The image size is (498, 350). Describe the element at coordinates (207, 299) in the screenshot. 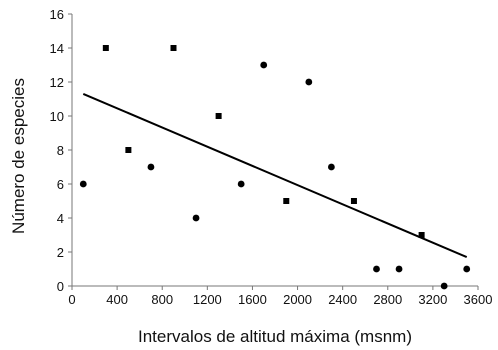

I see `x-tick-label: 1200` at that location.